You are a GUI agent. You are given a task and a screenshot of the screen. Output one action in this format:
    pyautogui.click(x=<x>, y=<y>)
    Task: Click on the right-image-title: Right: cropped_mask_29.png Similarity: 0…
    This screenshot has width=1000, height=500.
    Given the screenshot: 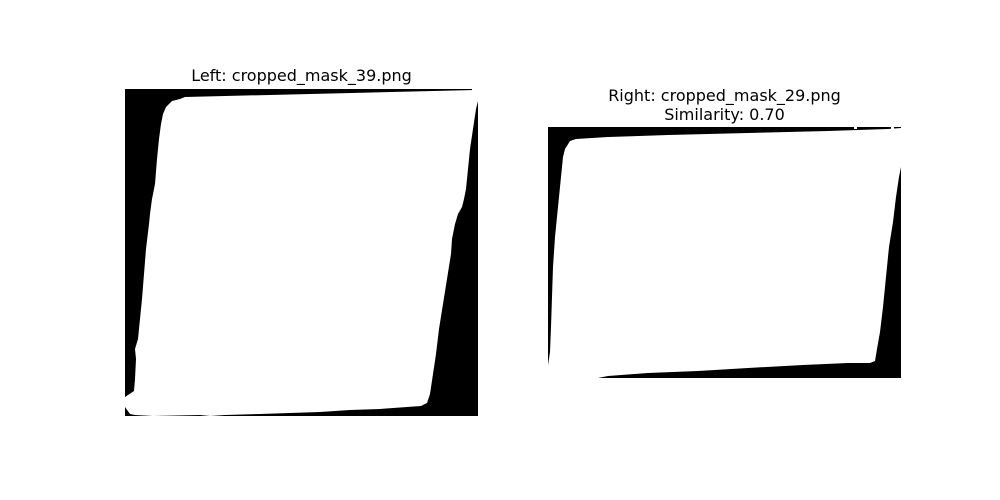 What is the action you would take?
    pyautogui.click(x=724, y=105)
    